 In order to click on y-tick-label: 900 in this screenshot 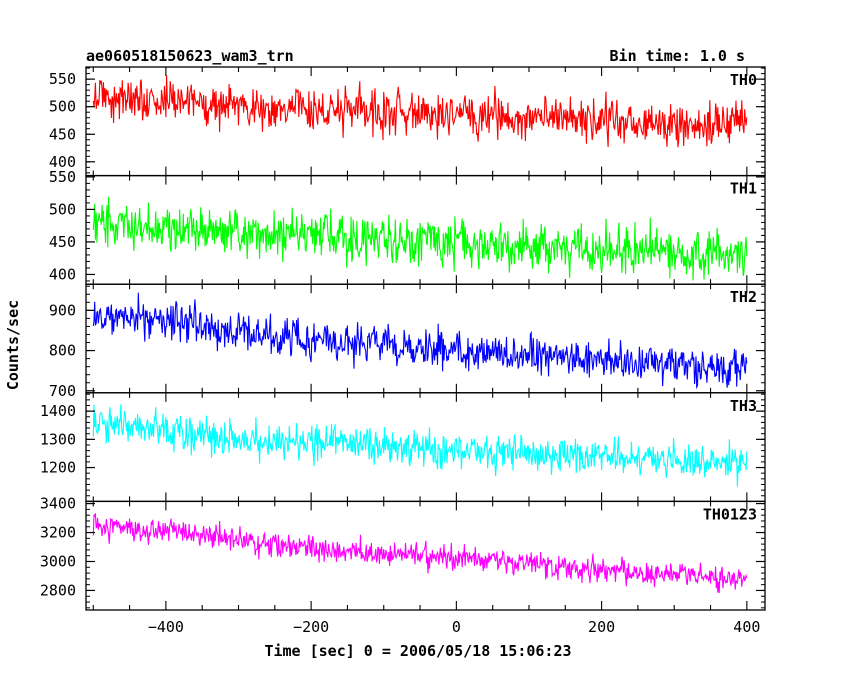, I will do `click(62, 310)`.